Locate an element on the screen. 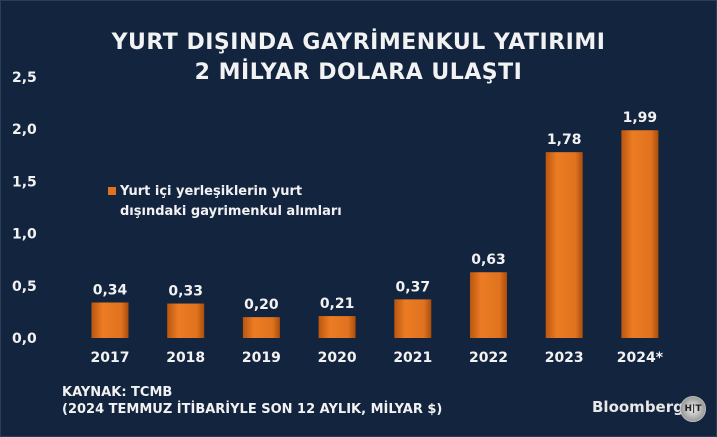 This screenshot has height=437, width=717. bar-2019 is located at coordinates (261, 327).